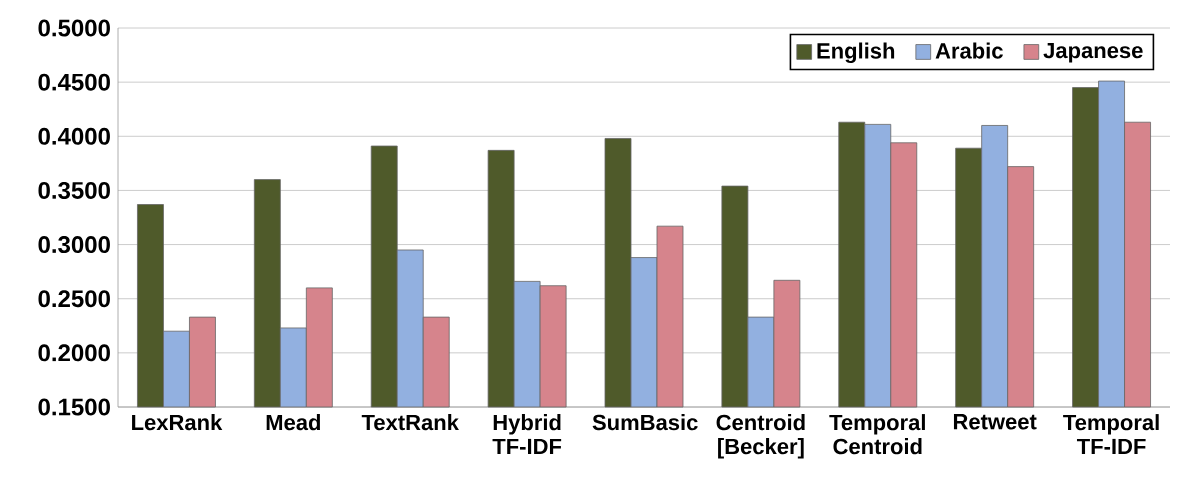 The image size is (1178, 495). Describe the element at coordinates (410, 422) in the screenshot. I see `x-tick-label: TextRank` at that location.